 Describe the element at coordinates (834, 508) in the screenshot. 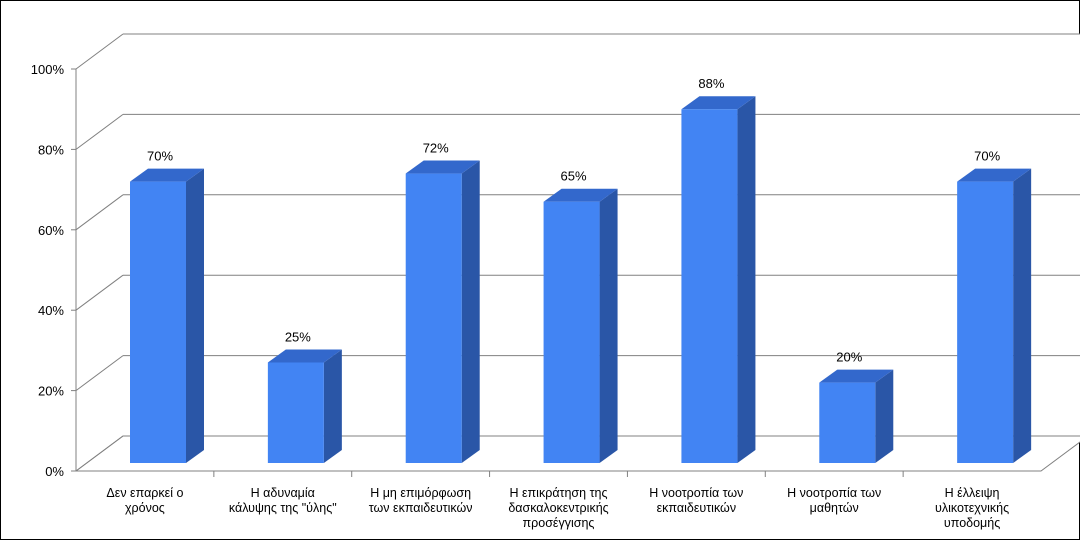

I see `category-label: μαθητών` at that location.